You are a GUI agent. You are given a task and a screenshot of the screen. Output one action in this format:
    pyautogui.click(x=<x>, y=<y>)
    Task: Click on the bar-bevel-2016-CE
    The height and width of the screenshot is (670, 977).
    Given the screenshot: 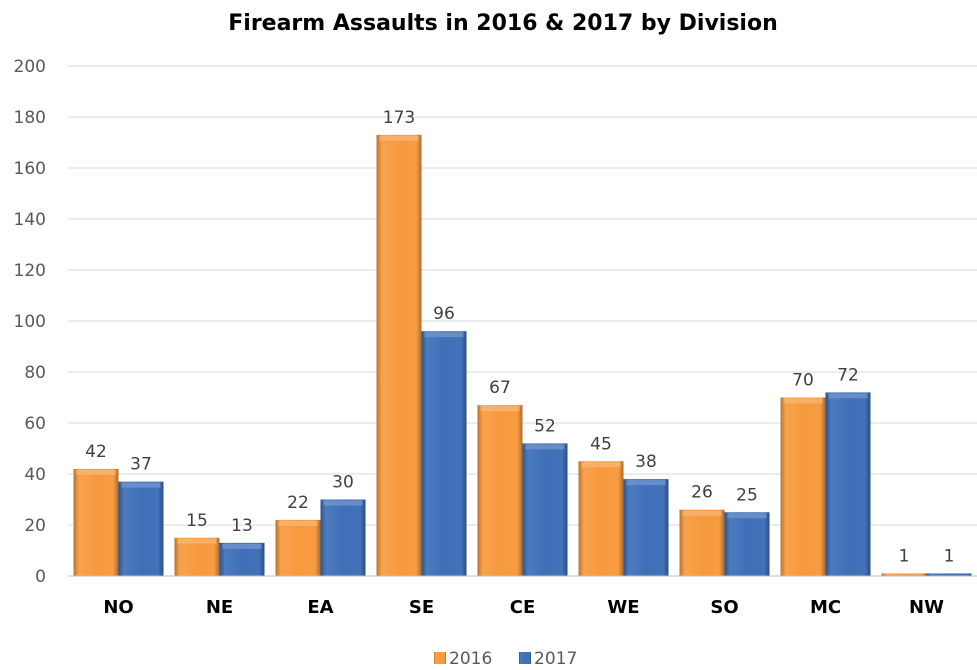 What is the action you would take?
    pyautogui.click(x=500, y=409)
    